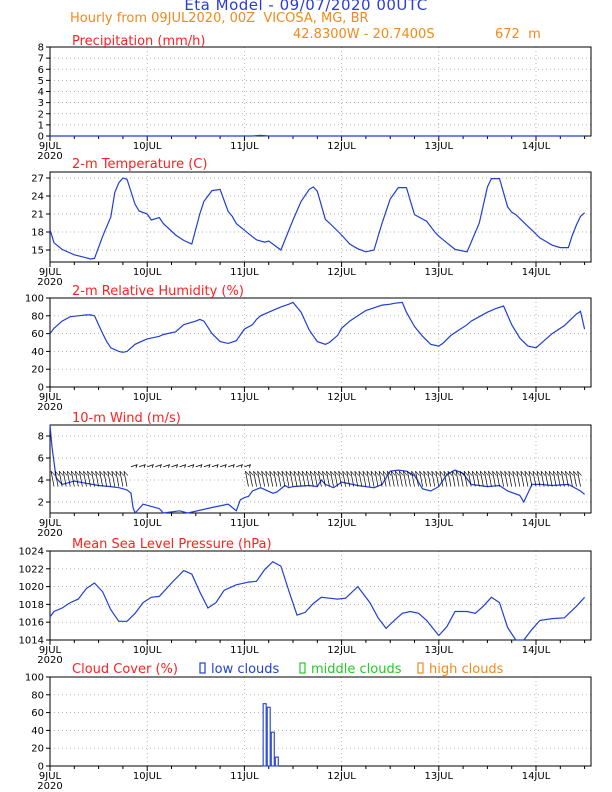  I want to click on wind-barbs, so click(316, 475).